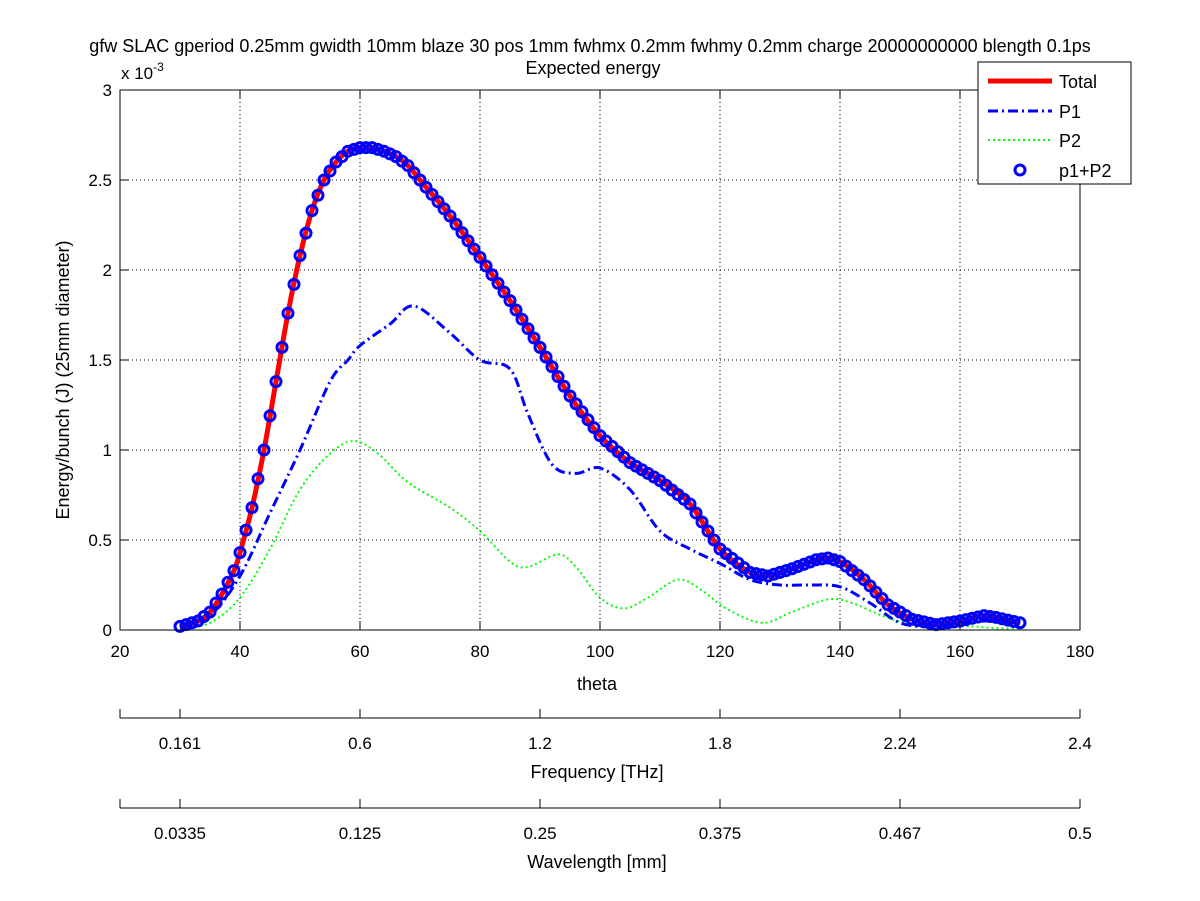  What do you see at coordinates (840, 651) in the screenshot?
I see `x-tick-label: 140` at bounding box center [840, 651].